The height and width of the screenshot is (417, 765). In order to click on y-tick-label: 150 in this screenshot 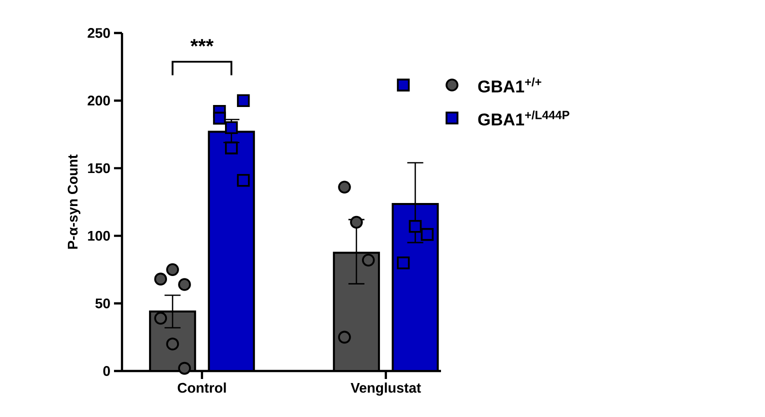, I will do `click(99, 168)`.